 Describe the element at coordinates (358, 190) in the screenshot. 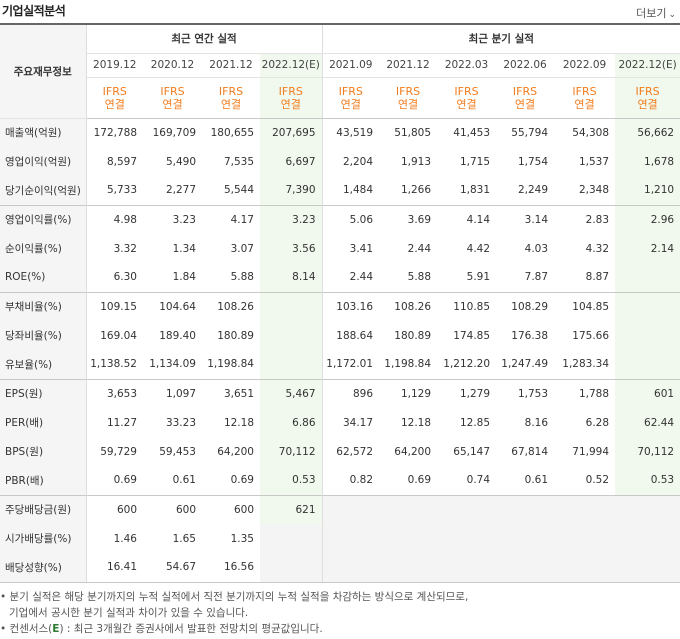

I see `table-cell: 1,484` at that location.